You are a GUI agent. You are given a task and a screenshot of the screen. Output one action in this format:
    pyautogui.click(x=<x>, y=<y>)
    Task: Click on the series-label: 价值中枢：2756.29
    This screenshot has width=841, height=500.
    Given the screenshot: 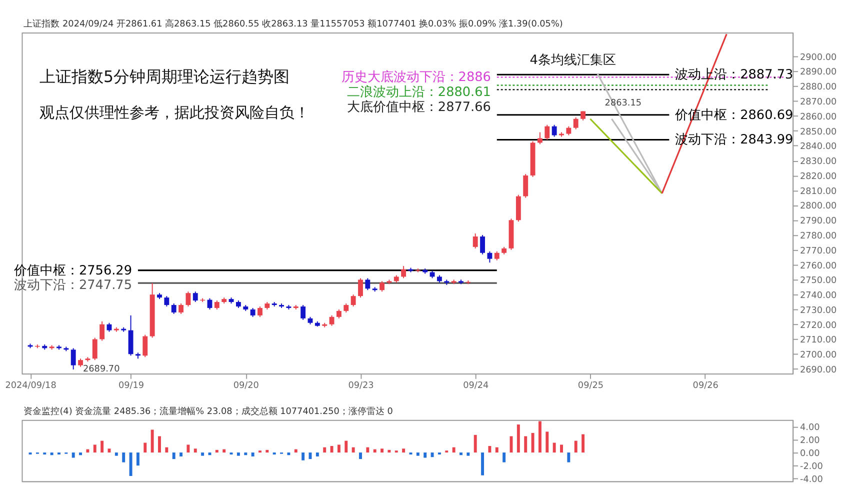 What is the action you would take?
    pyautogui.click(x=72, y=270)
    